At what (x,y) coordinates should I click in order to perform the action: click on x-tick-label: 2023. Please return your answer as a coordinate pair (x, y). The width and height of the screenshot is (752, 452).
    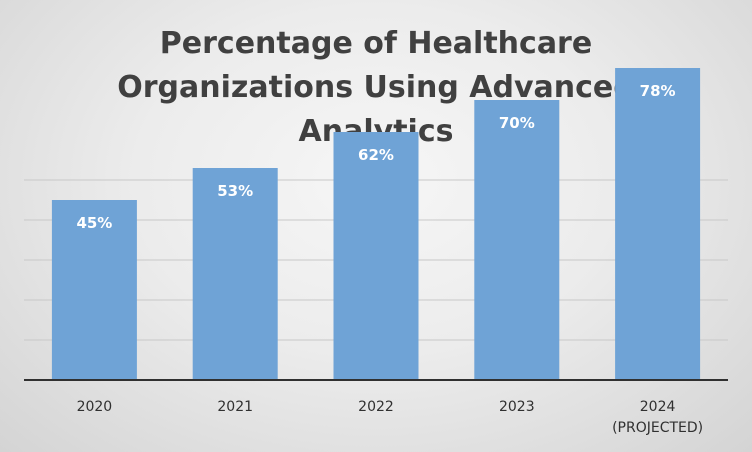
    Looking at the image, I should click on (517, 407).